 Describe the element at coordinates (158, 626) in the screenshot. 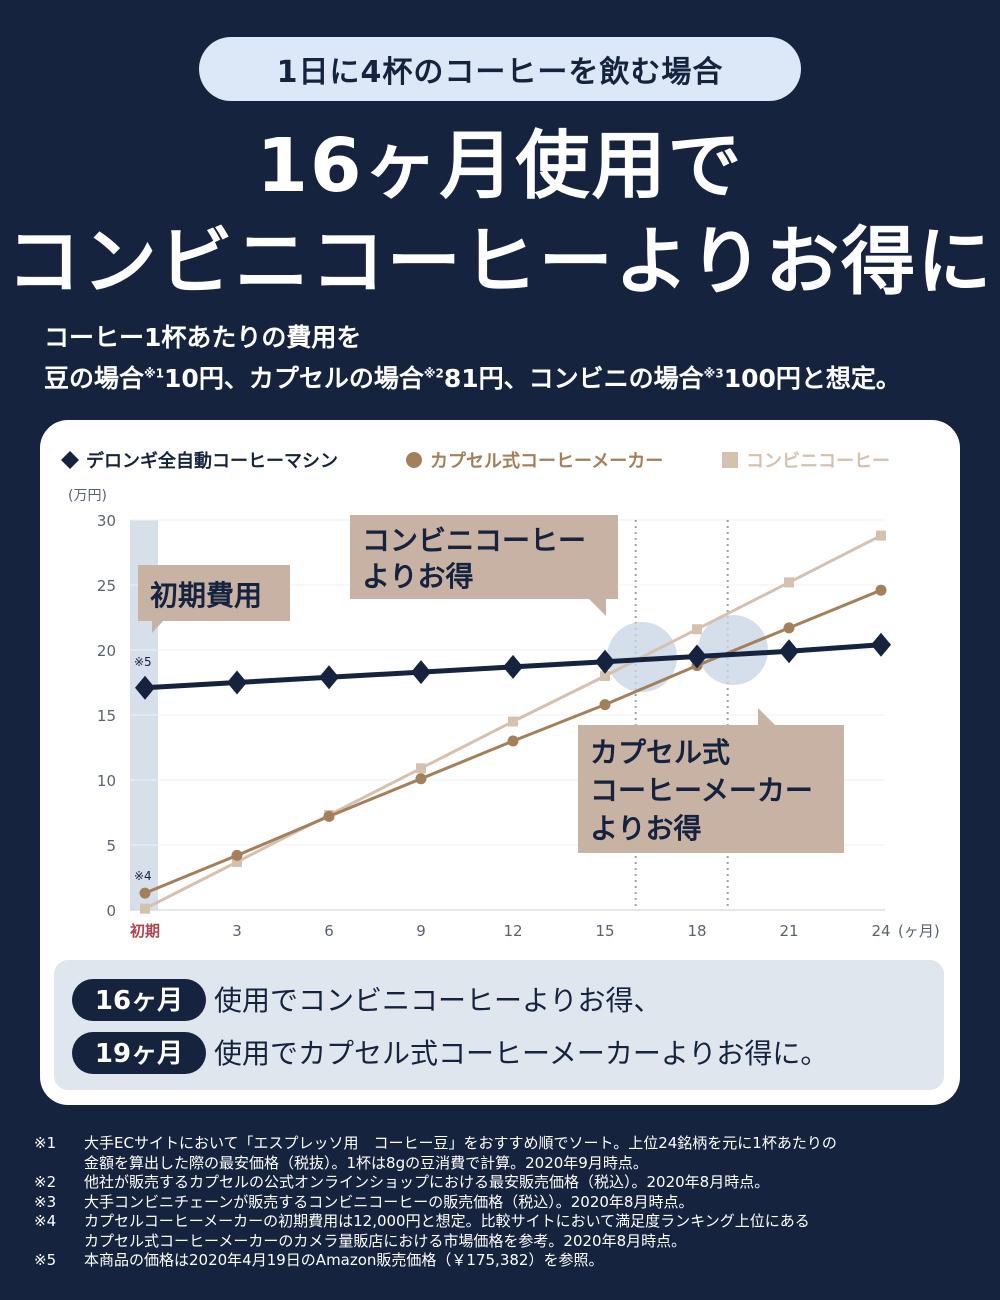

I see `initial-cost-callout-tail` at that location.